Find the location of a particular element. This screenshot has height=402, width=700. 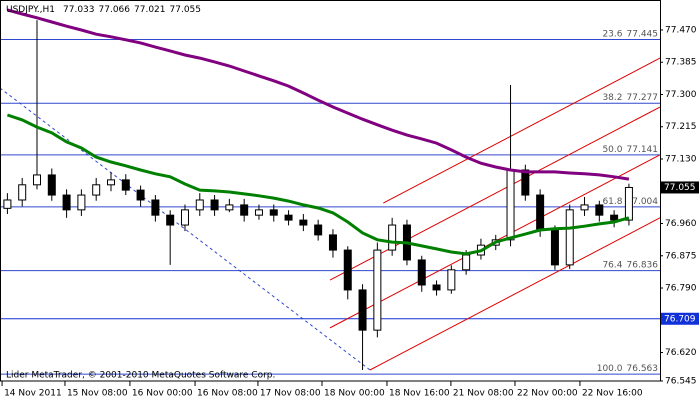

x-tick-label: 22 Nov 16:00 is located at coordinates (612, 394).